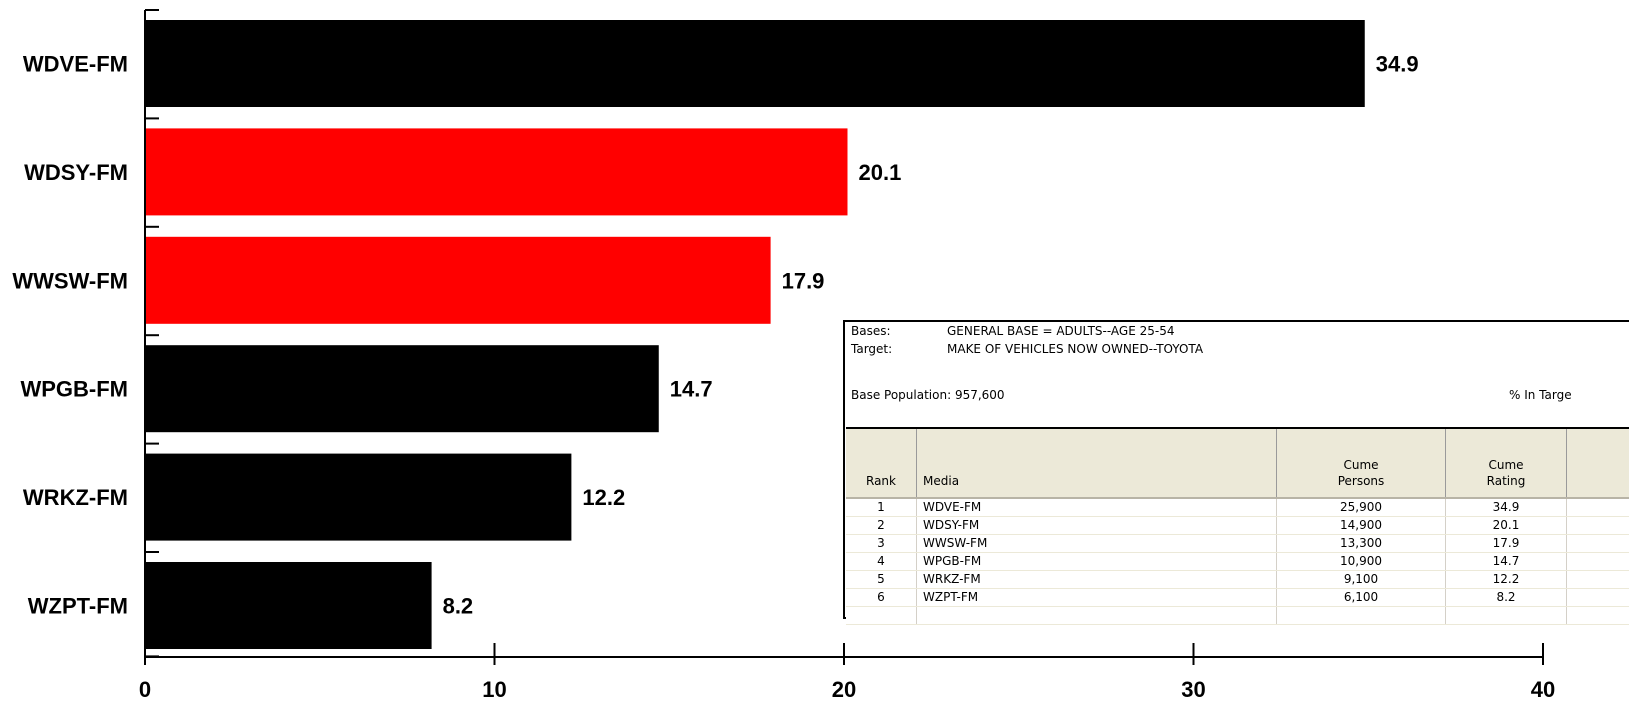  I want to click on col-header-extra, so click(1597, 464).